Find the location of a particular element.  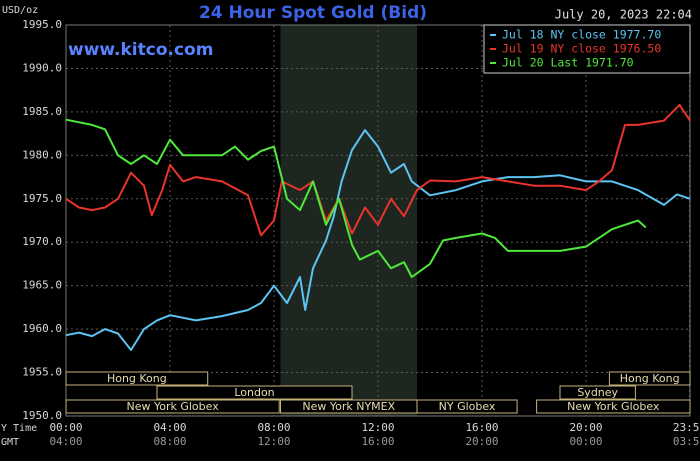

chart-title: 24 Hour Spot Gold (Bid) is located at coordinates (313, 13).